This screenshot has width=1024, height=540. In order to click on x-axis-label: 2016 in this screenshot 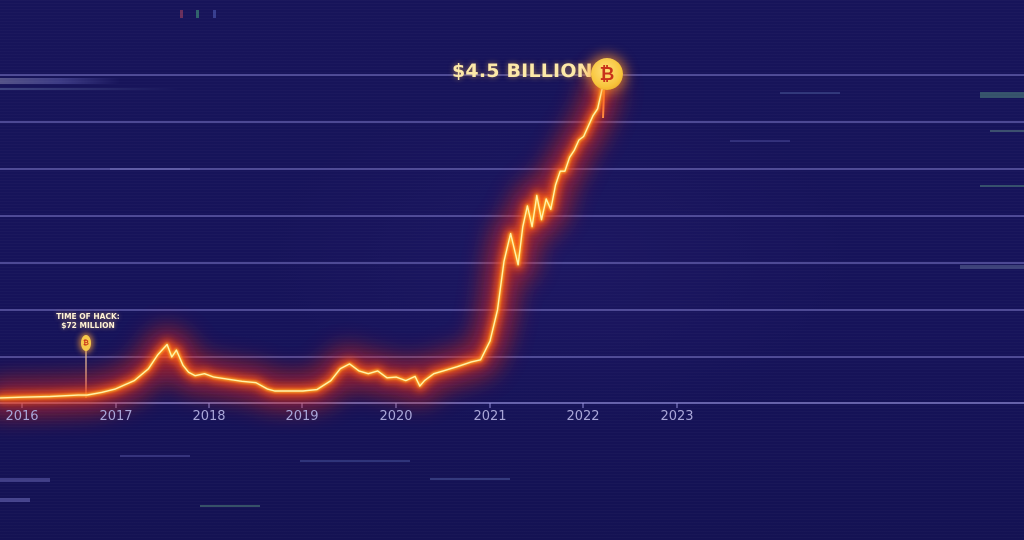, I will do `click(22, 416)`.